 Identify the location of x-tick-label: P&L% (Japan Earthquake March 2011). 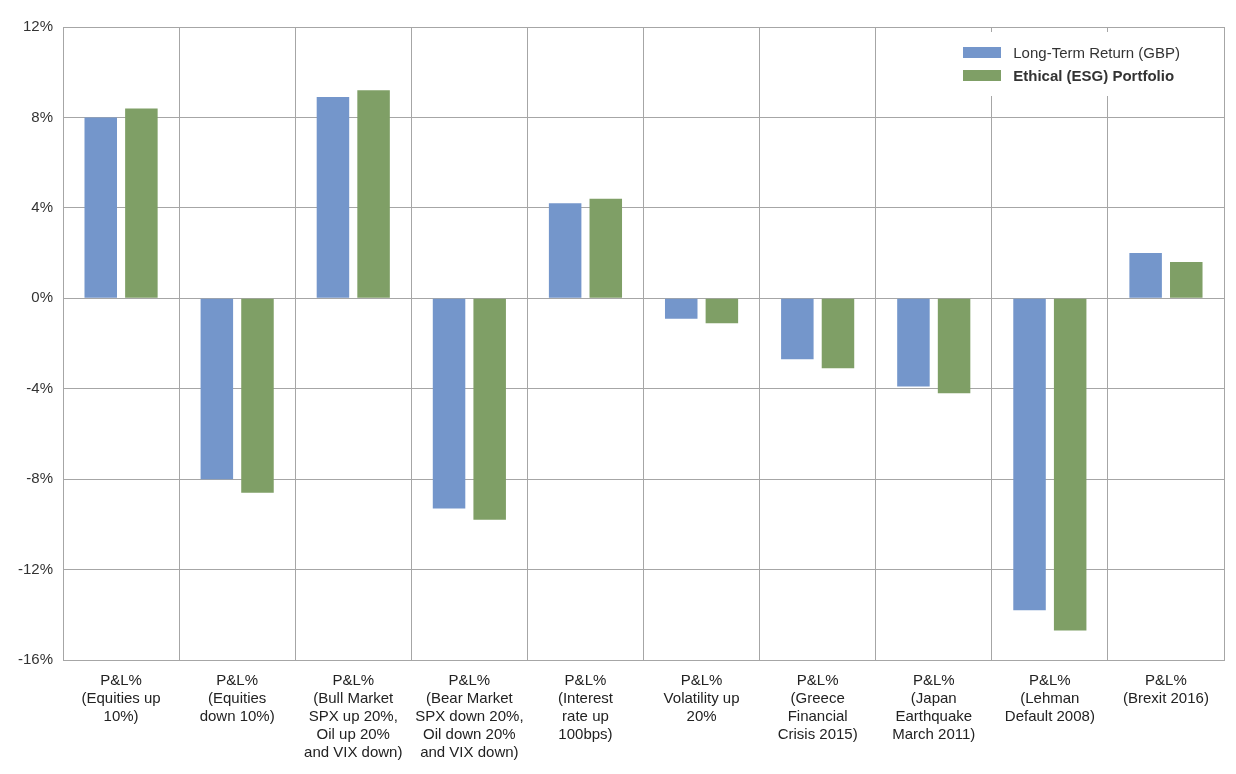
(934, 707).